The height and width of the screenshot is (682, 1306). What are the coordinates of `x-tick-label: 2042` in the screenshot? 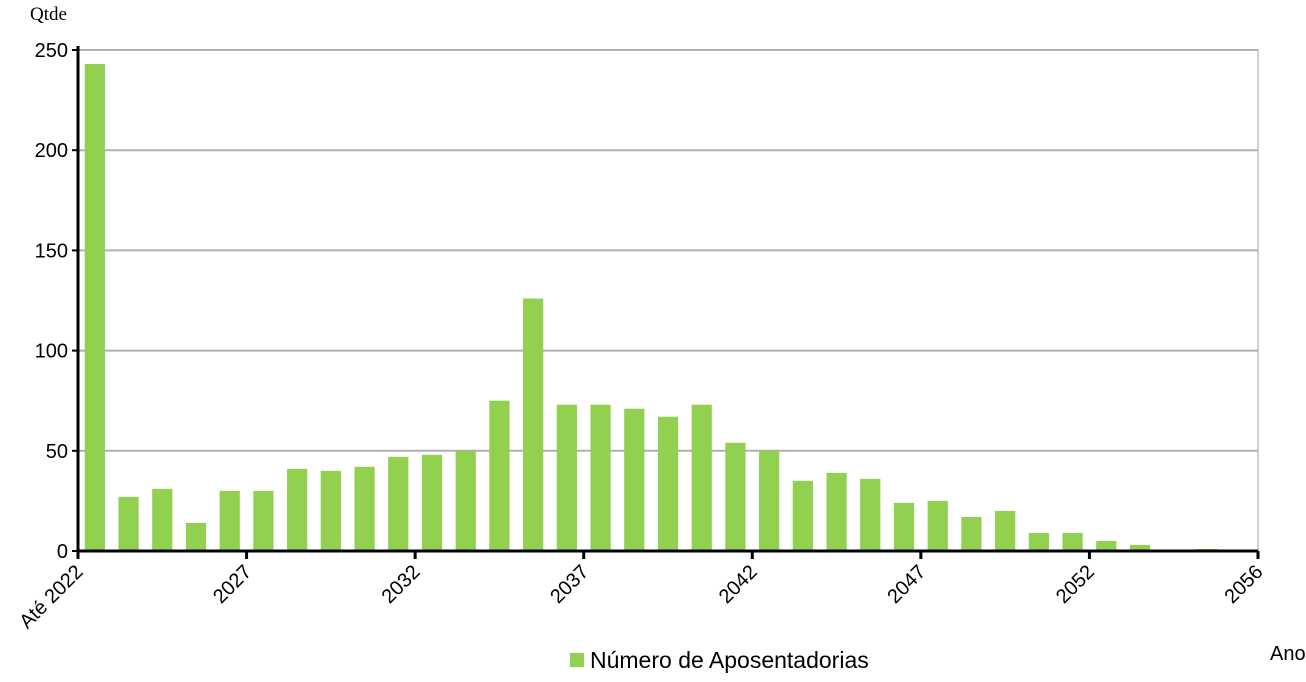 It's located at (738, 584).